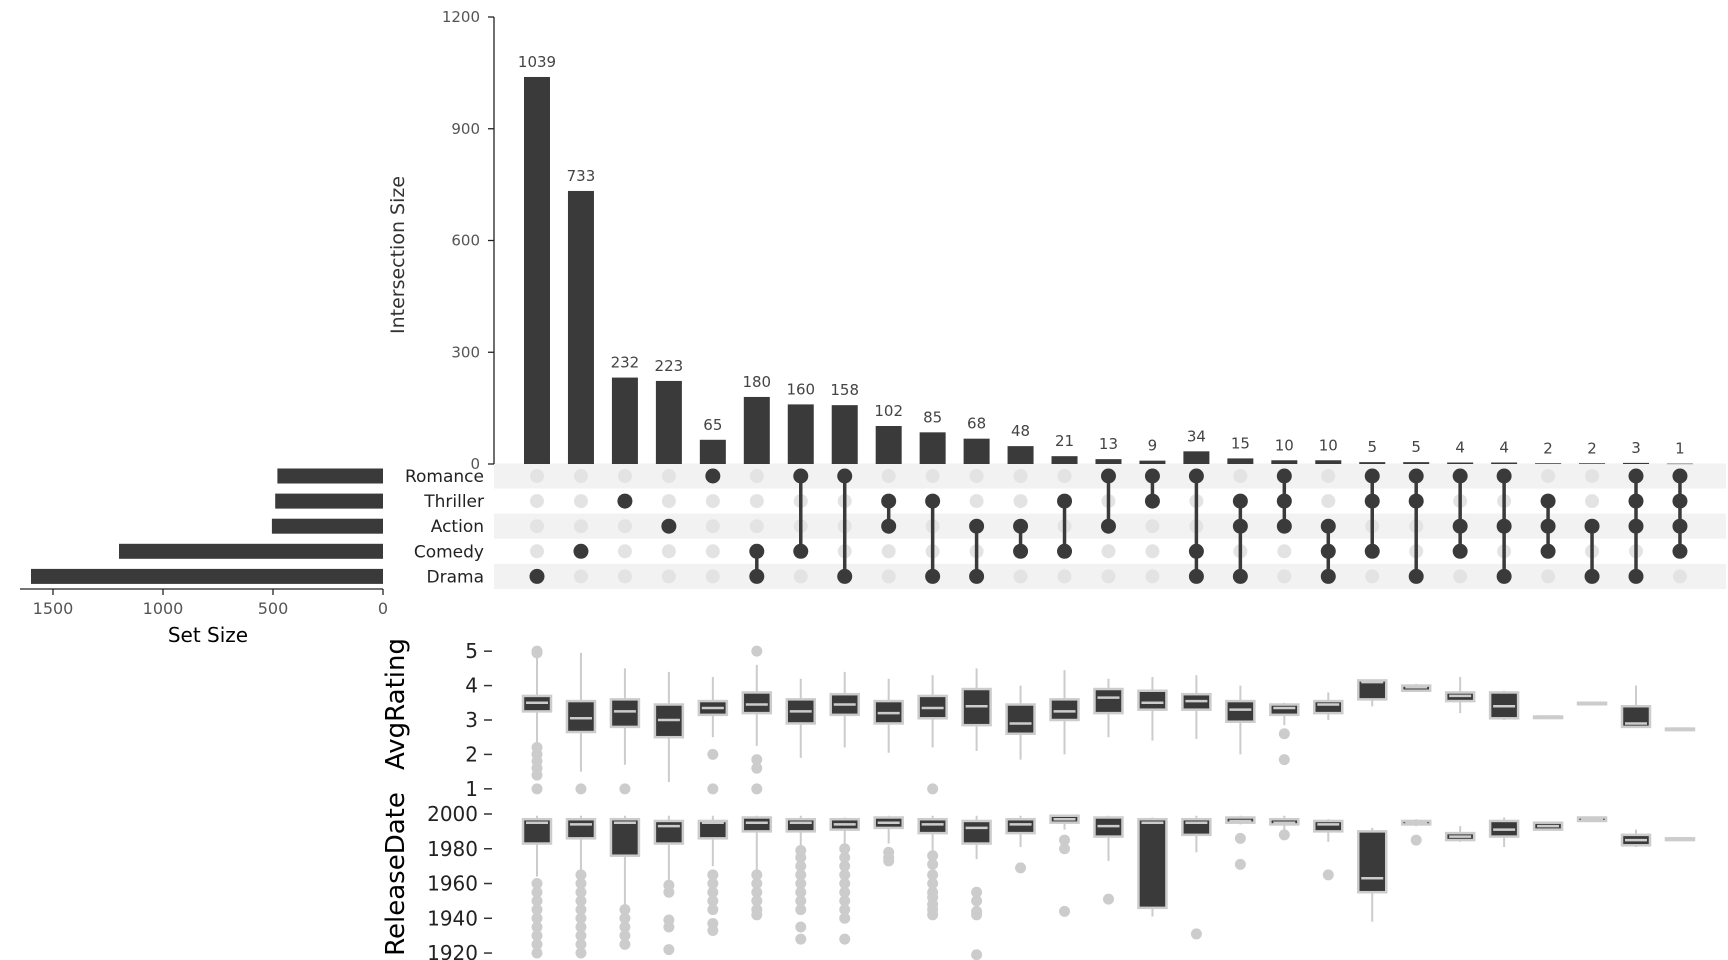 The image size is (1728, 960). I want to click on set-label-drama: Drama, so click(455, 577).